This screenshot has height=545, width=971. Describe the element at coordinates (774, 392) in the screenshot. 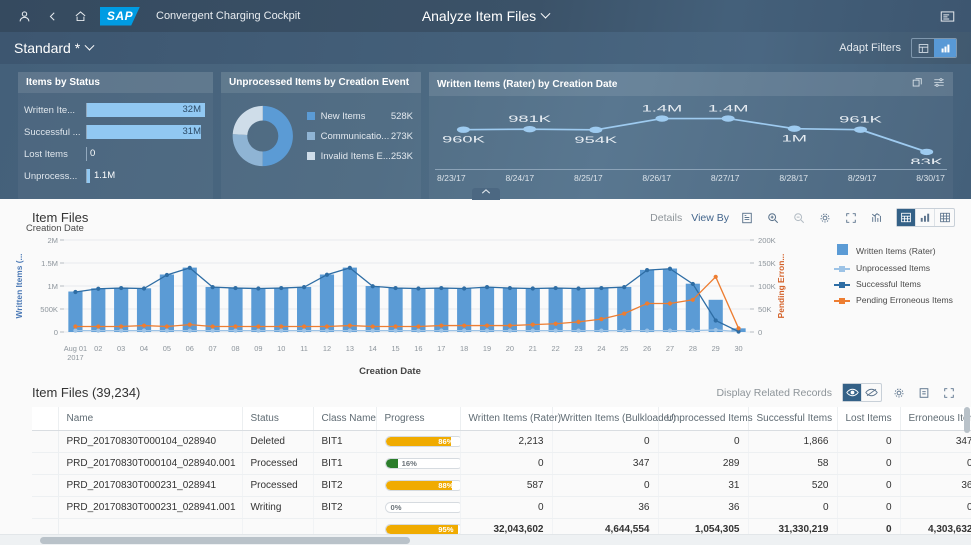

I see `display-related-records-label: Display Related Records` at that location.